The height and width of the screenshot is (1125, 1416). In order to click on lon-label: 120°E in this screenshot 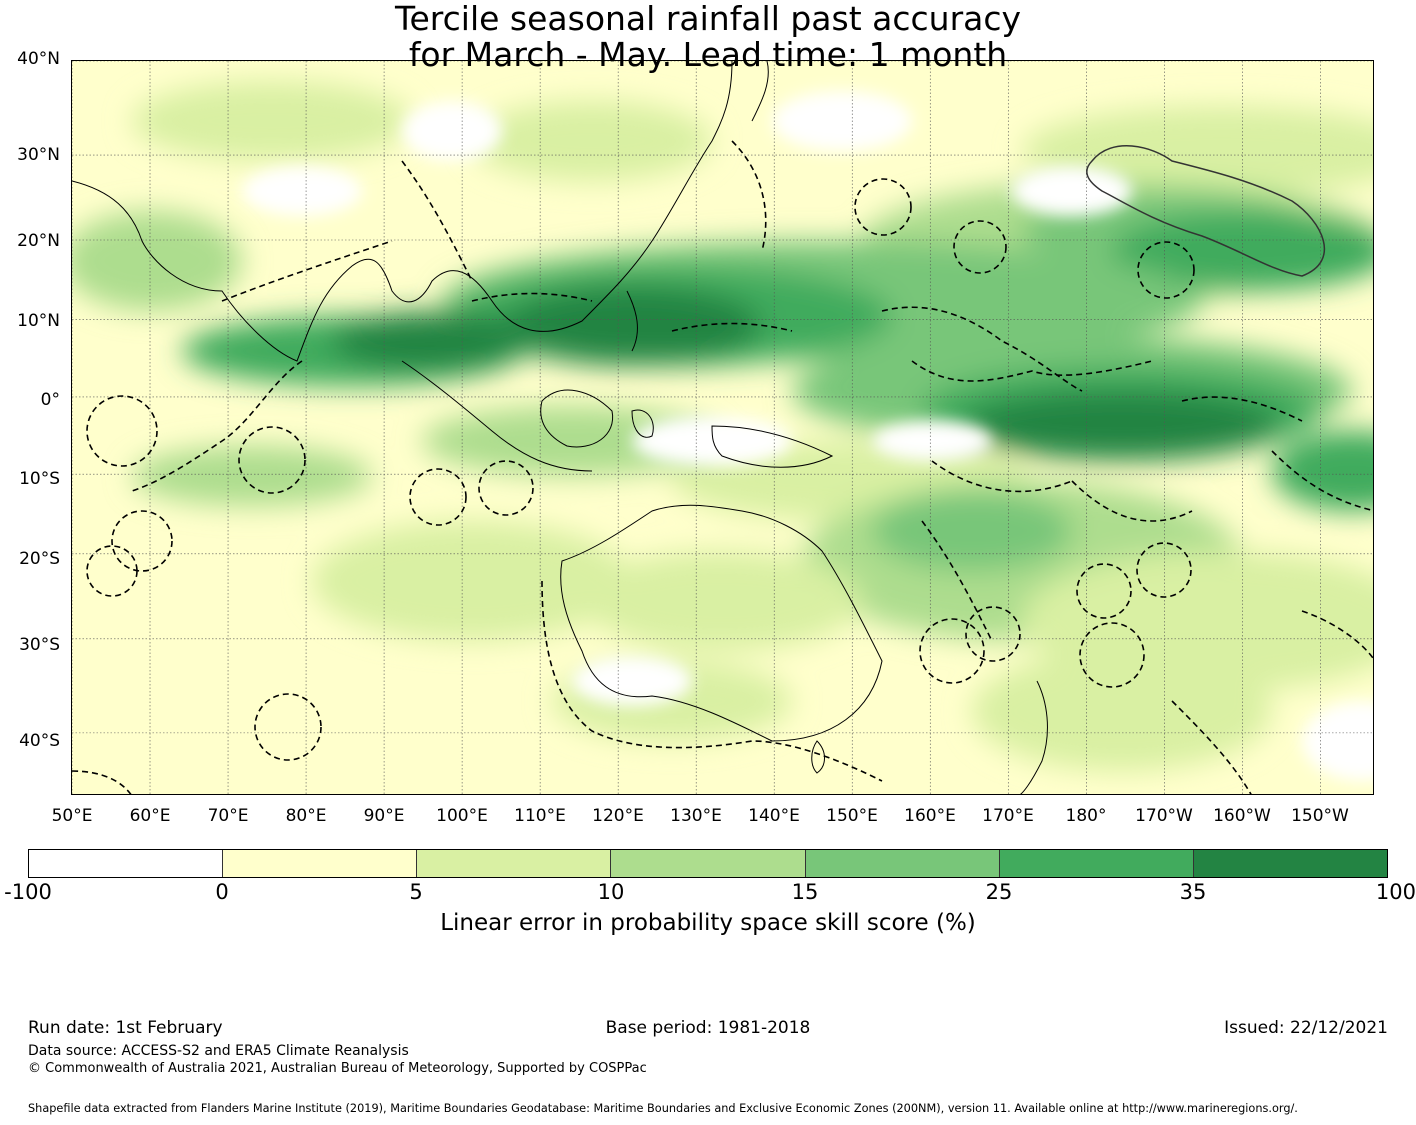, I will do `click(618, 816)`.